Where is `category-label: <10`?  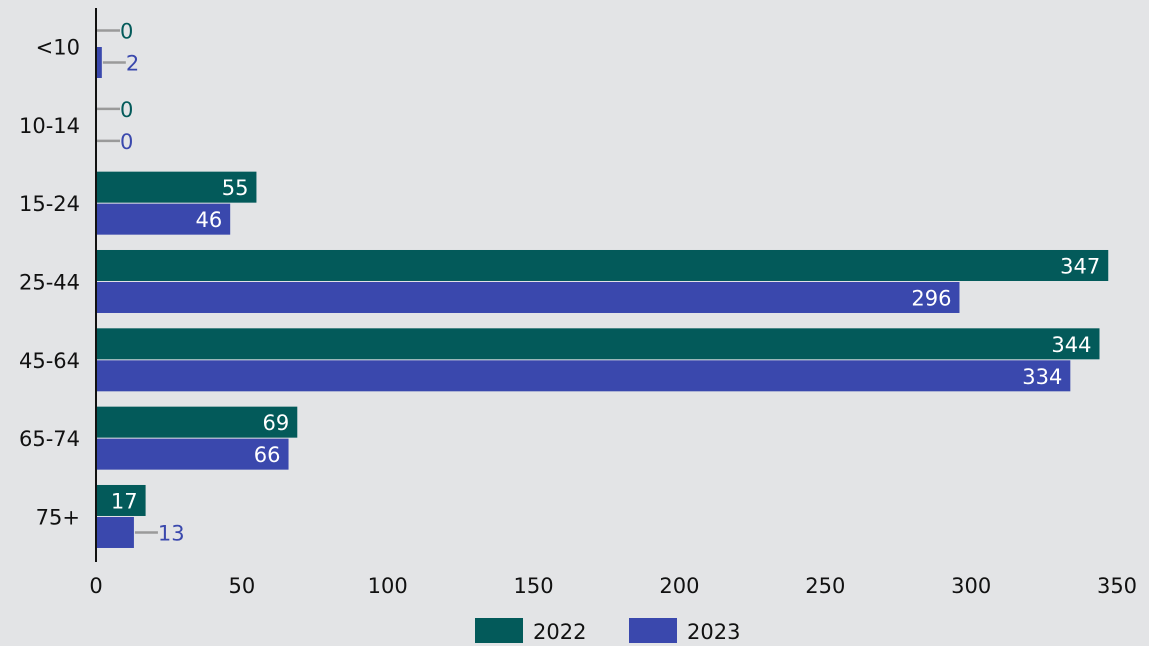
category-label: <10 is located at coordinates (58, 48).